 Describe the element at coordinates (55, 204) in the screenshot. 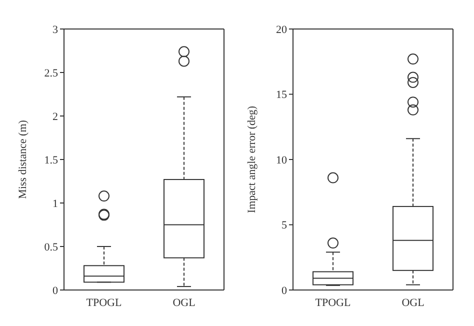

I see `y-tick-label: 1` at that location.